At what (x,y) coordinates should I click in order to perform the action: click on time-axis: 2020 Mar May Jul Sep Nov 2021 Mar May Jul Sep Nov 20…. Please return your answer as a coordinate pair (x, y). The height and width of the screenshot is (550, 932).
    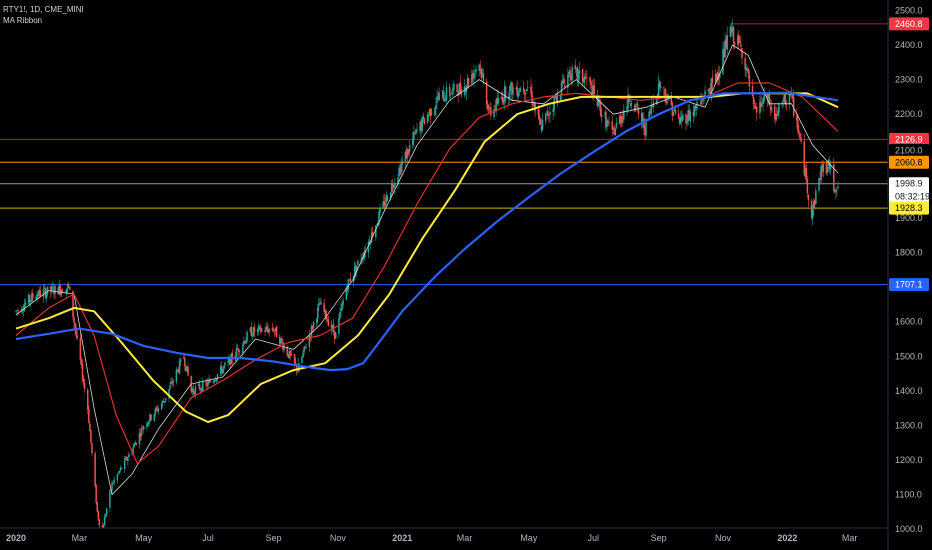
    Looking at the image, I should click on (431, 538).